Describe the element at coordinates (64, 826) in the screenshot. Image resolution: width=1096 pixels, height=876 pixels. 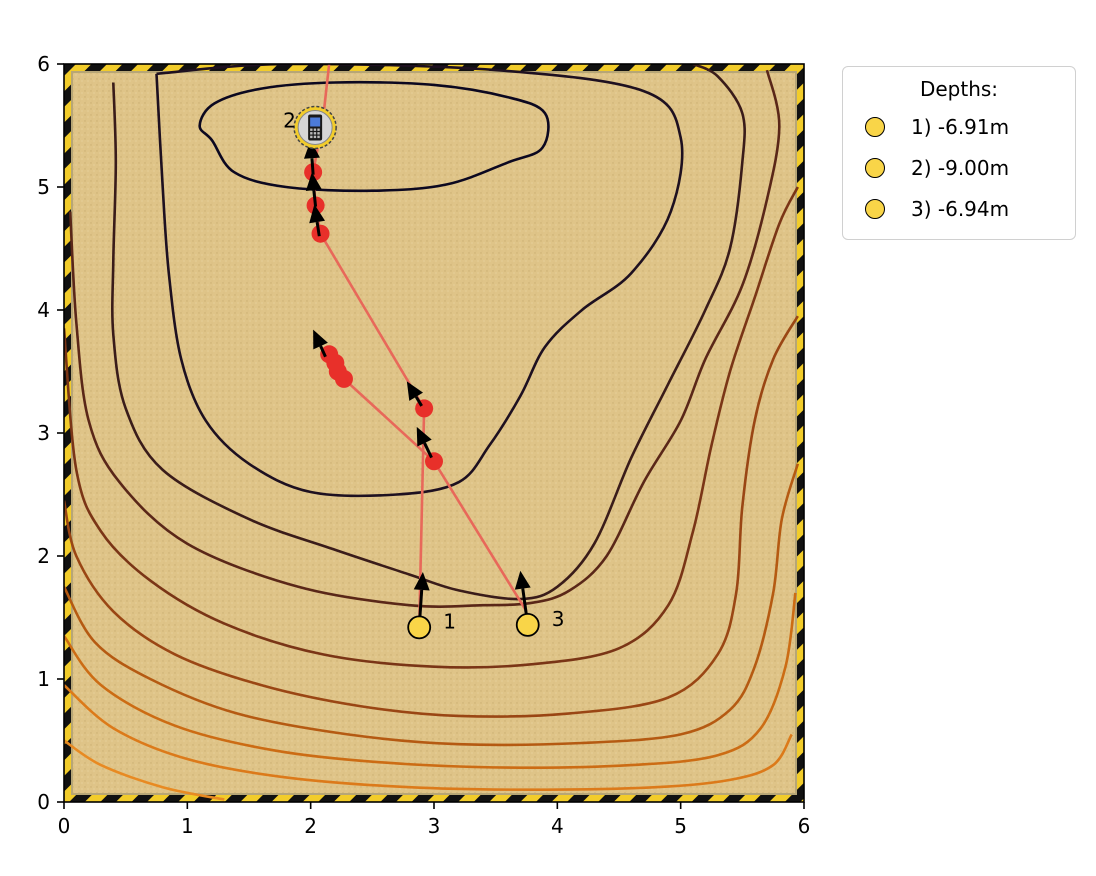
I see `x-tick-label-0: 0` at that location.